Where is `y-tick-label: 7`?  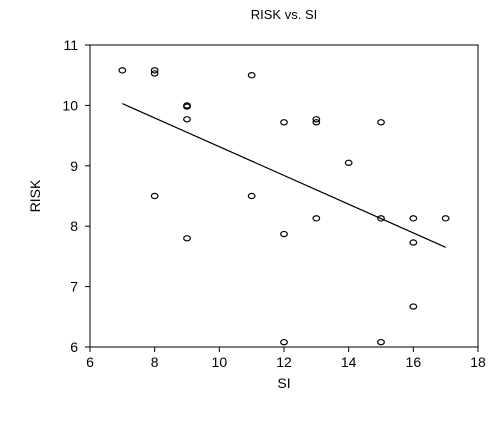
y-tick-label: 7 is located at coordinates (74, 287).